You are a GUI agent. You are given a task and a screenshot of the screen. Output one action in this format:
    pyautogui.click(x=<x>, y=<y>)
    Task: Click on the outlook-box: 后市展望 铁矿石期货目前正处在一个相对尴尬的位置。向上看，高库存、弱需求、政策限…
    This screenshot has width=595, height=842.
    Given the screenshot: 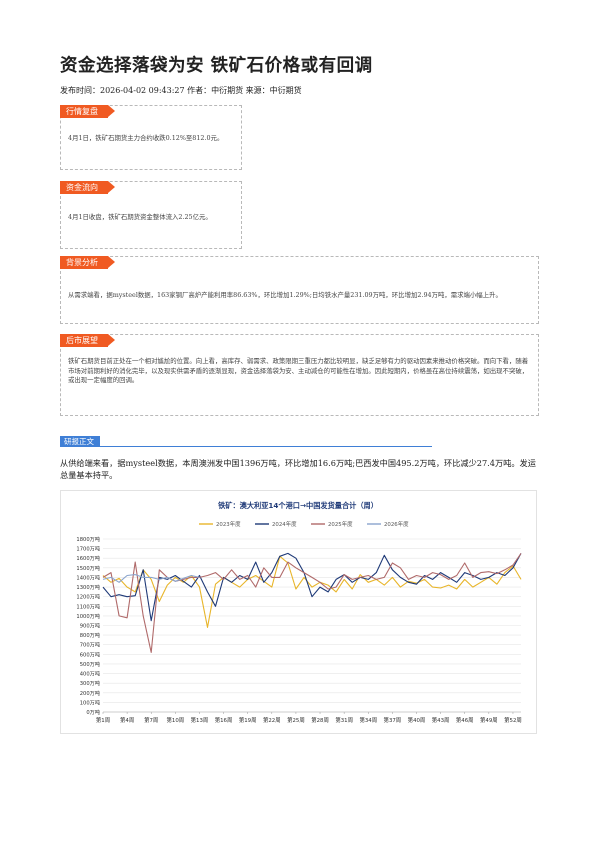 What is the action you would take?
    pyautogui.click(x=299, y=375)
    